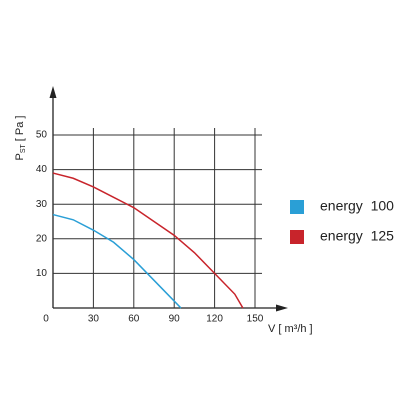  What do you see at coordinates (20, 129) in the screenshot?
I see `y-label-unit: [ Pa ]` at bounding box center [20, 129].